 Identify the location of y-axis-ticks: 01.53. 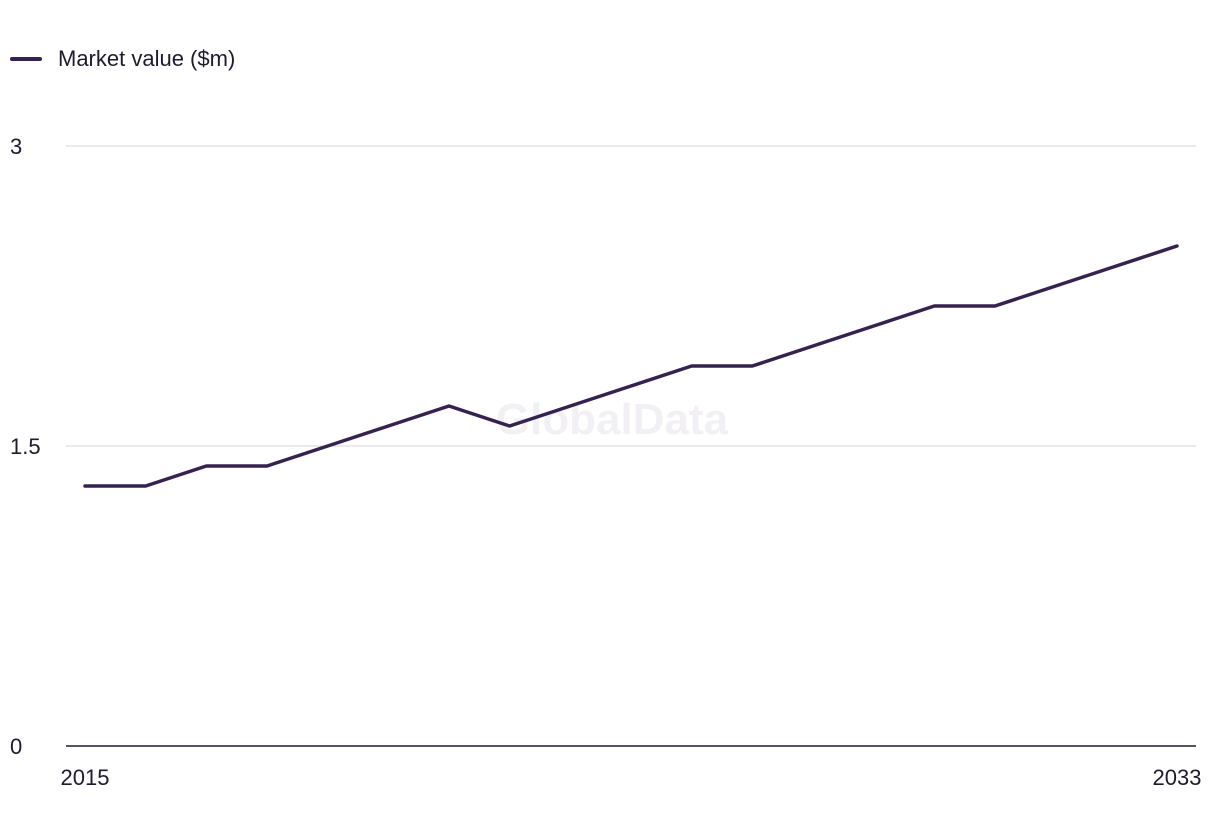
(25, 446).